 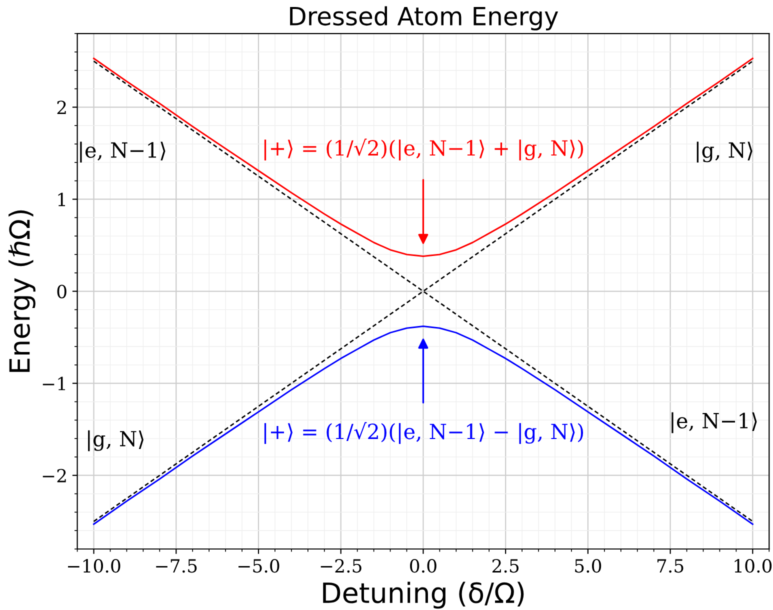 I want to click on x-tick-label: 7.5, so click(x=670, y=566).